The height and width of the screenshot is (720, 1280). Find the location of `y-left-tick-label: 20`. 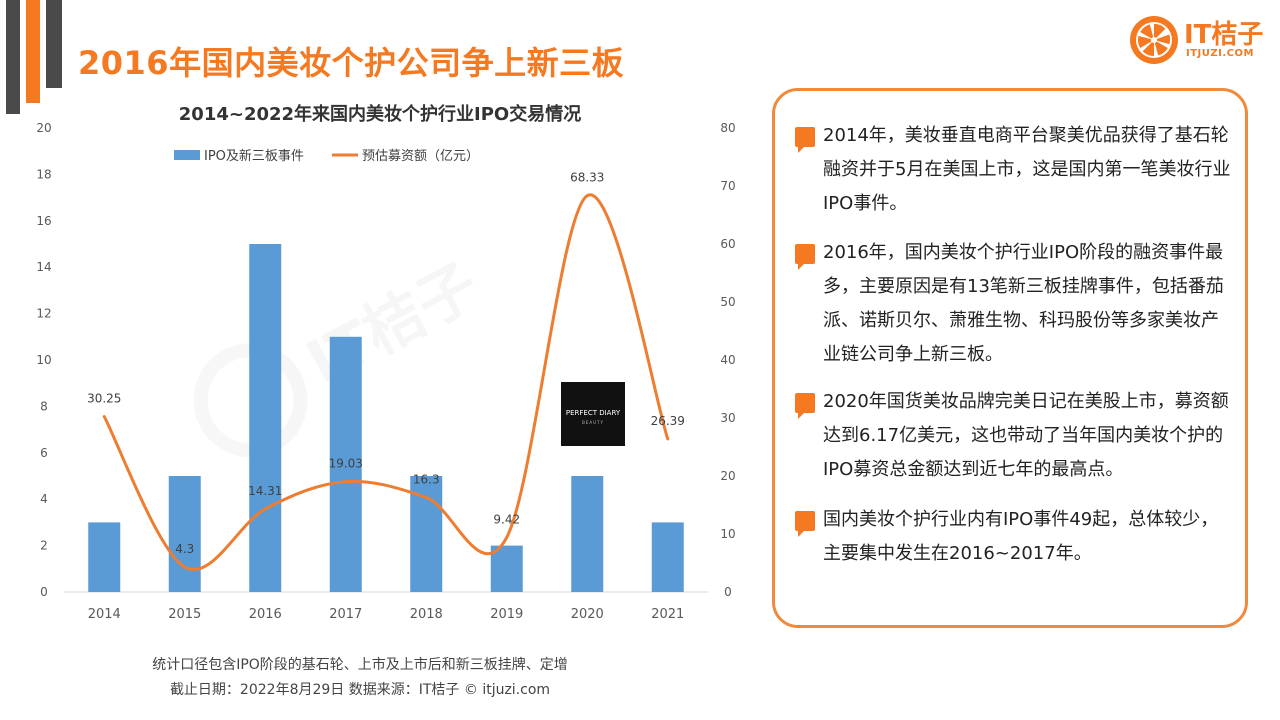

y-left-tick-label: 20 is located at coordinates (43, 128).